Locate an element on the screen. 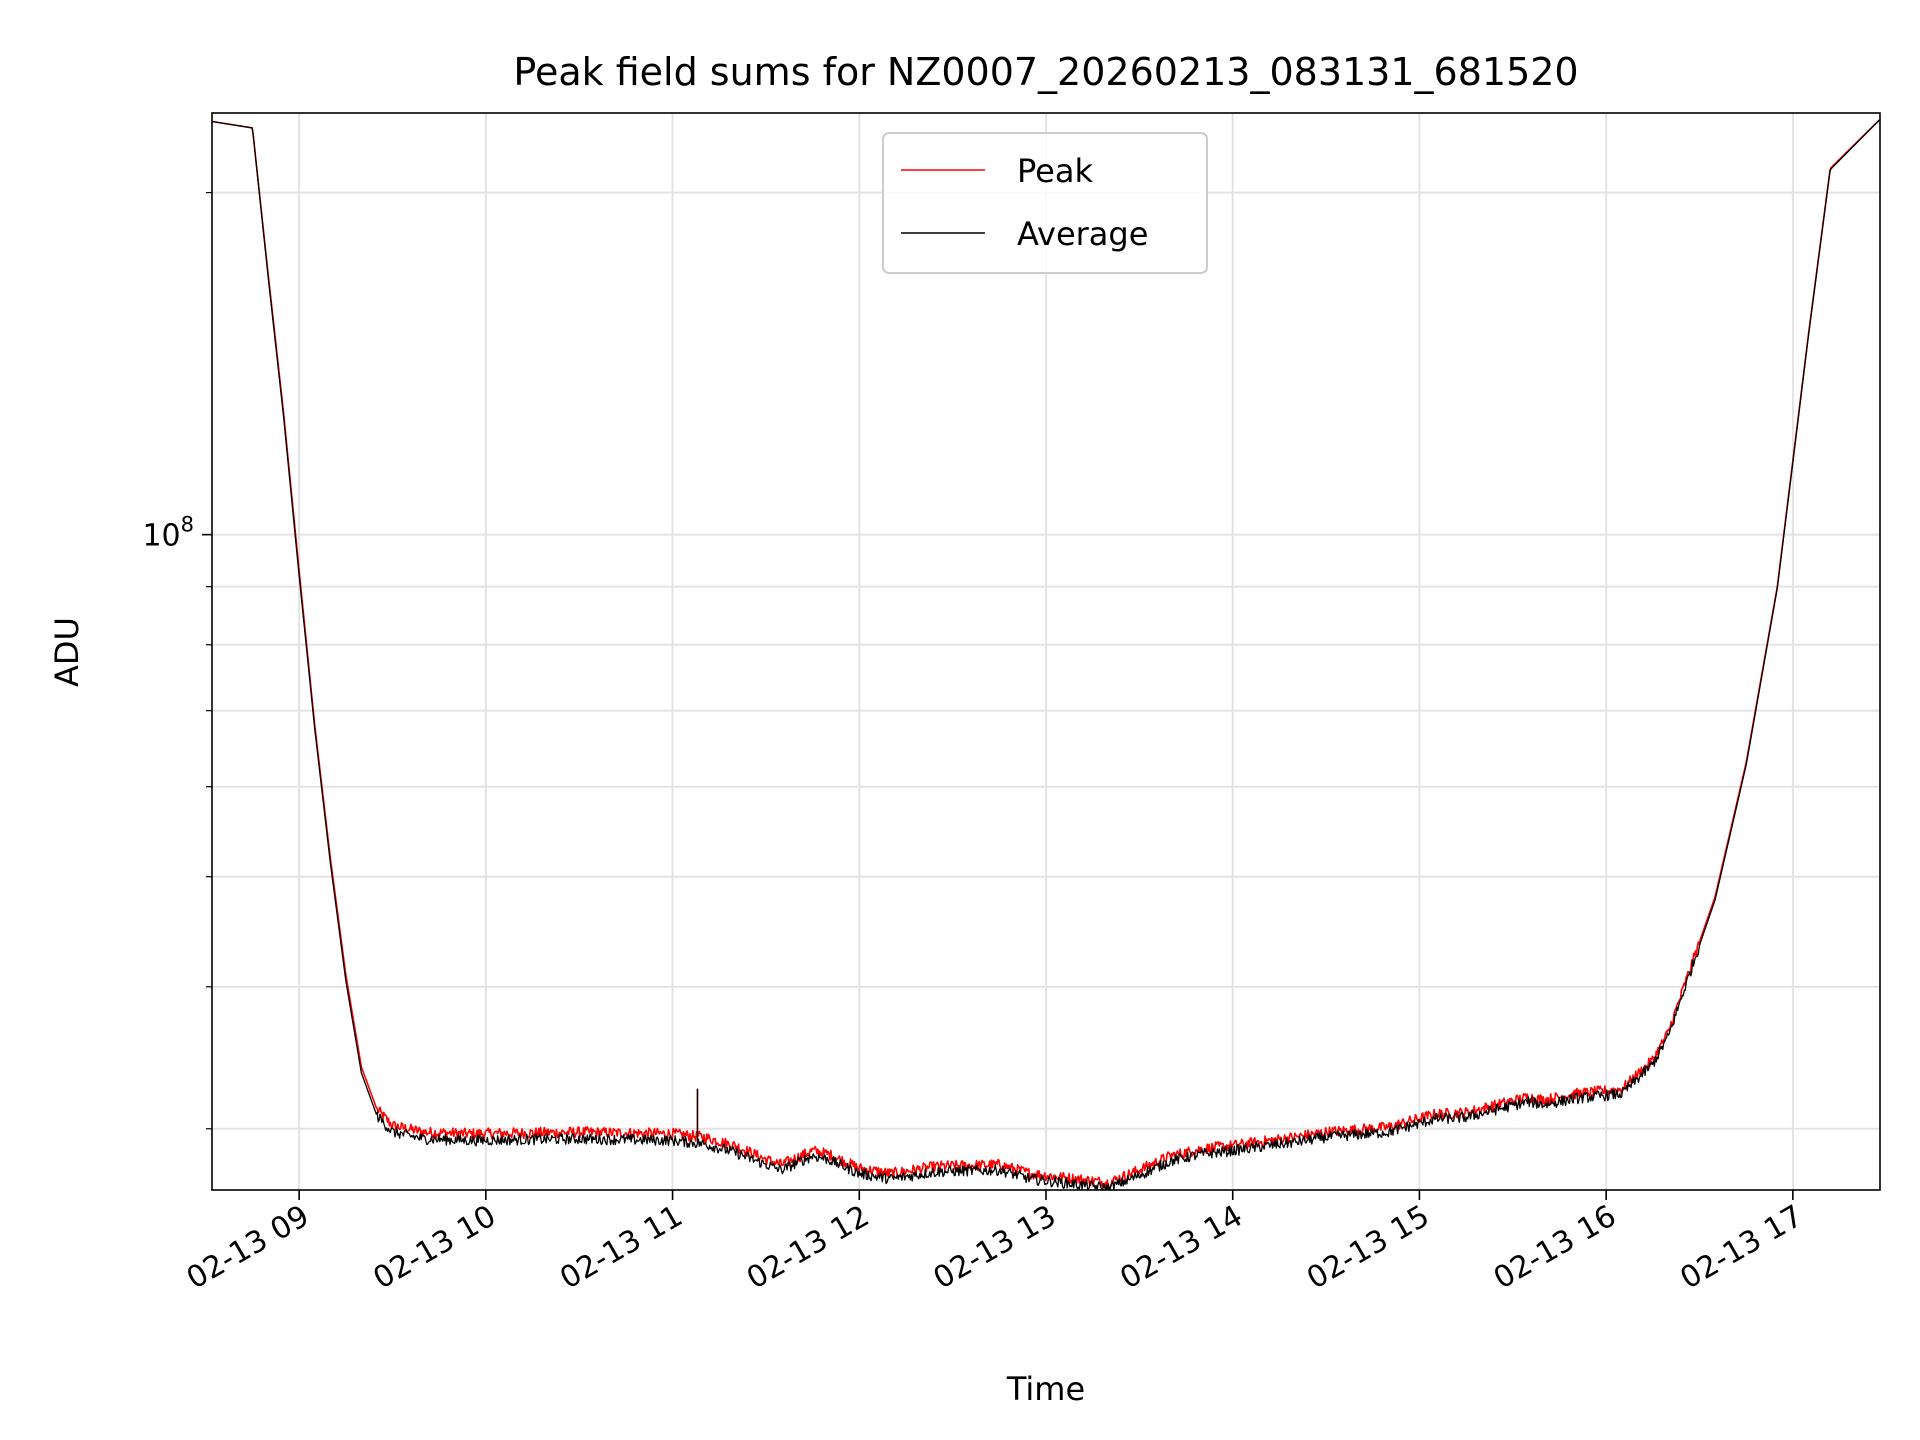 Image resolution: width=1920 pixels, height=1440 pixels. legend-box is located at coordinates (1045, 203).